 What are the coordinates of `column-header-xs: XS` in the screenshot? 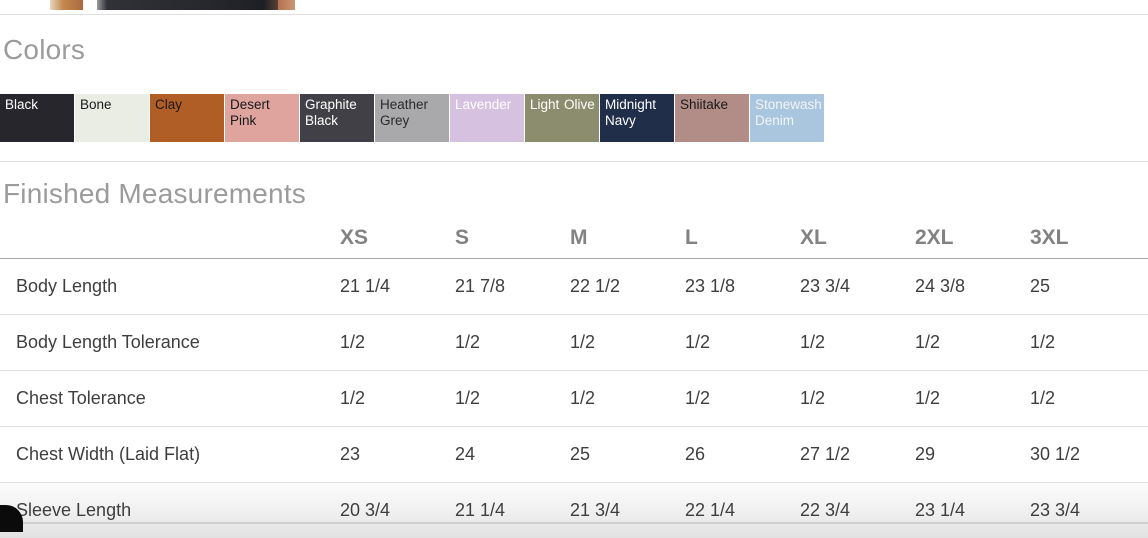 It's located at (397, 242).